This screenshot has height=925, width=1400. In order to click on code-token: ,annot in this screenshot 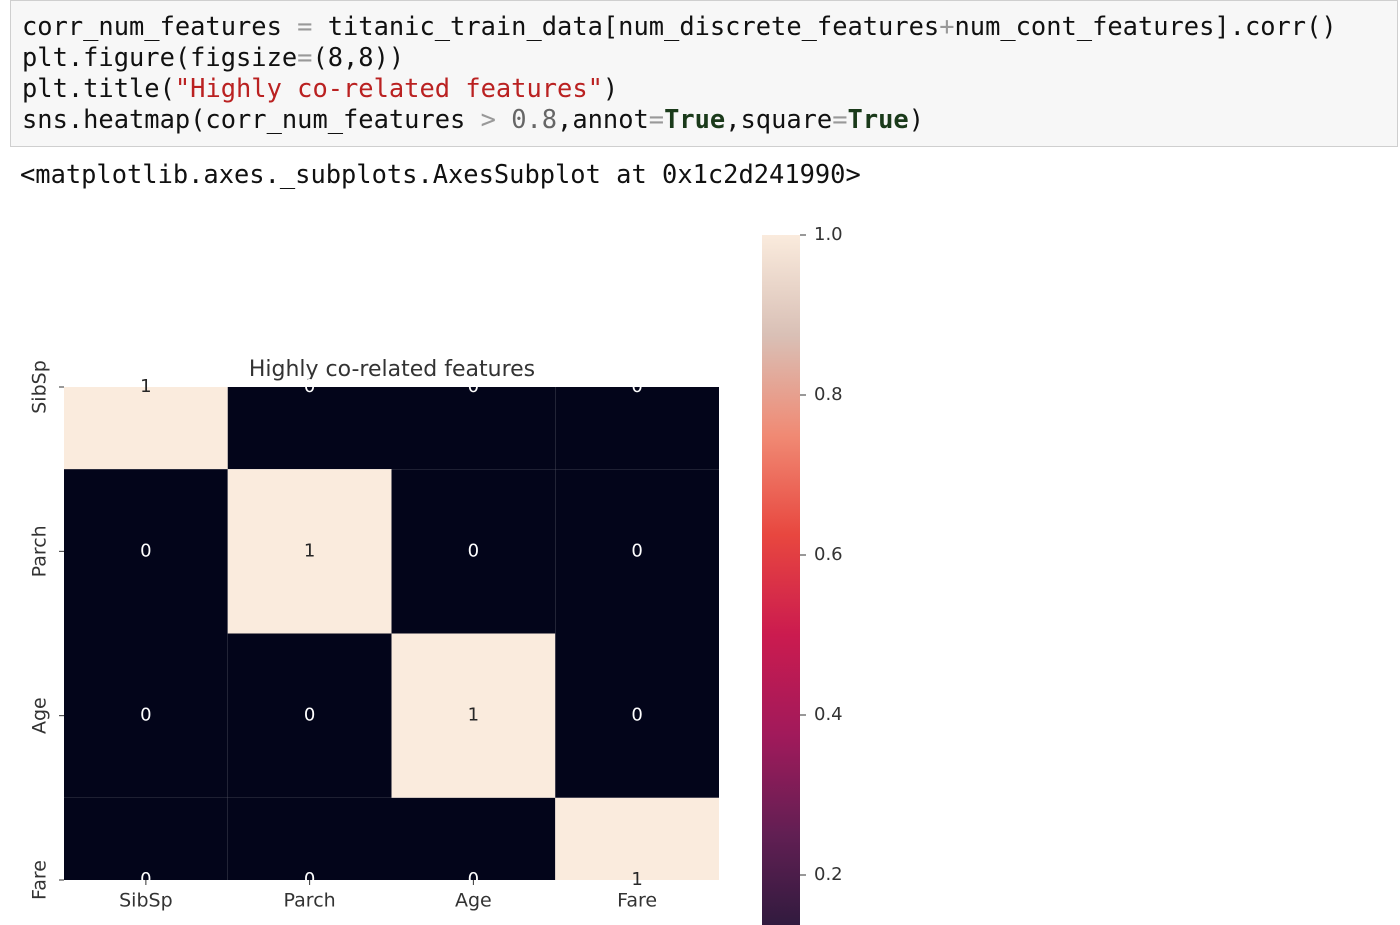, I will do `click(603, 119)`.